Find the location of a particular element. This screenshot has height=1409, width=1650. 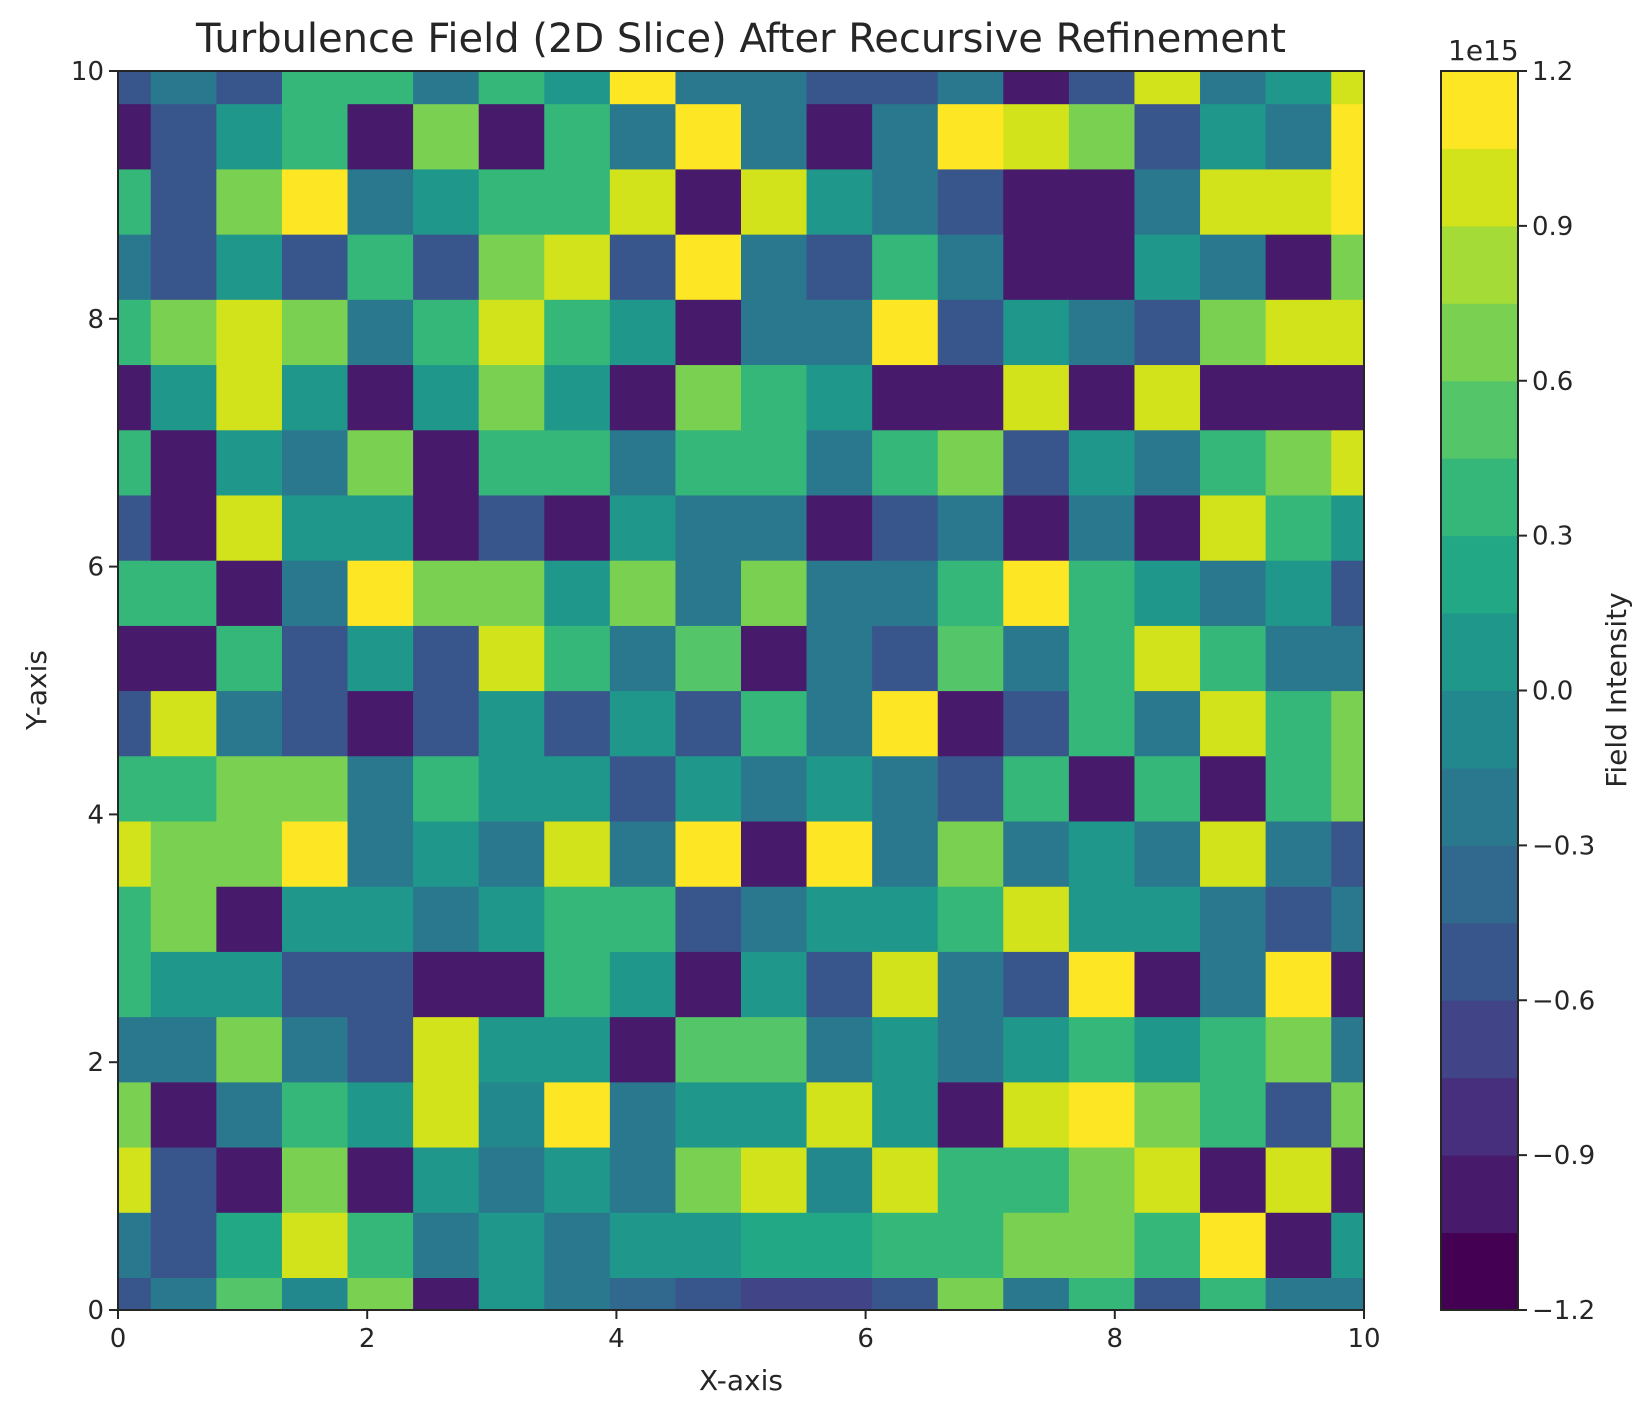

colorbar-band is located at coordinates (1479, 1194).